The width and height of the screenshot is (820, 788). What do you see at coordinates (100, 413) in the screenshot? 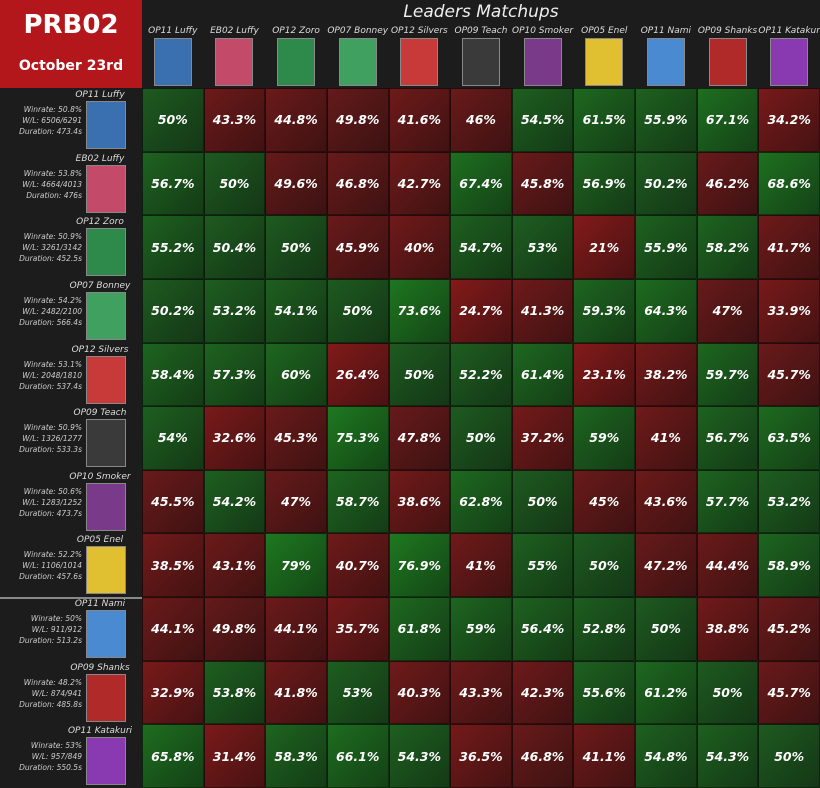
I see `row-label: OP09 Teach` at bounding box center [100, 413].